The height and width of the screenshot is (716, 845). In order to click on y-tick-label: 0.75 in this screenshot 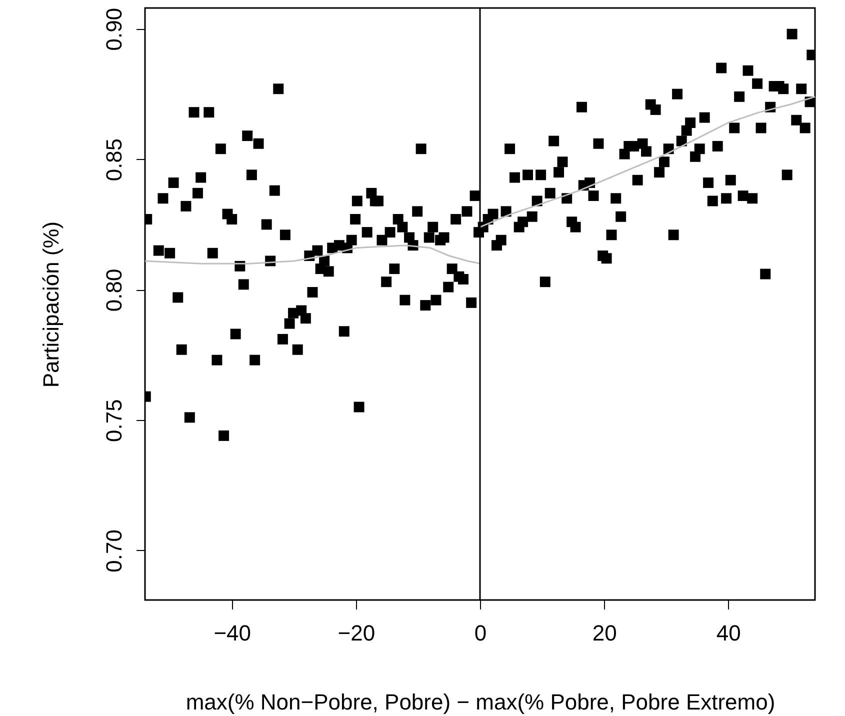, I will do `click(114, 420)`.